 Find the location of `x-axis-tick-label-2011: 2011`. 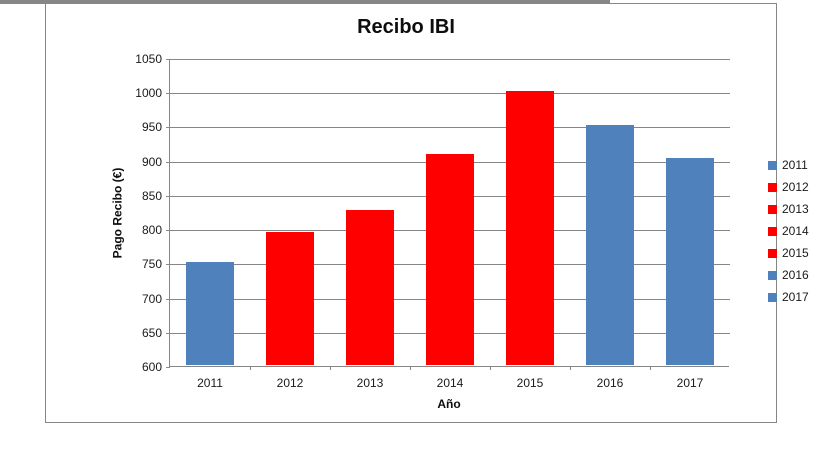

x-axis-tick-label-2011: 2011 is located at coordinates (210, 383).